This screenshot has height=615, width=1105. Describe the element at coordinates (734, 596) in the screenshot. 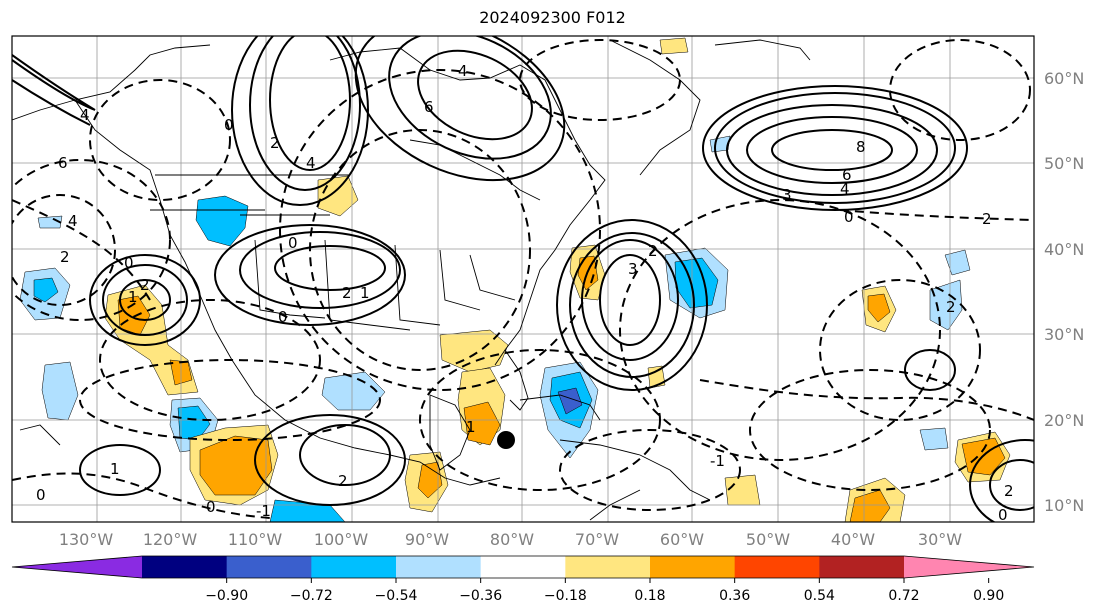

I see `colorbar-tick-label: 0.36` at that location.